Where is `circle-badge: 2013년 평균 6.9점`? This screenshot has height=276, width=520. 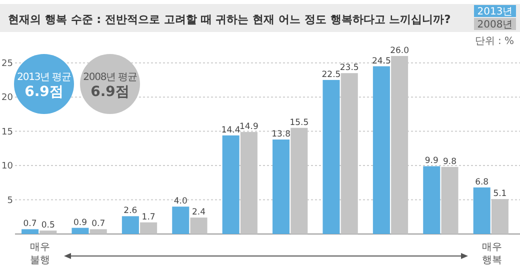 circle-badge: 2013년 평균 6.9점 is located at coordinates (44, 84).